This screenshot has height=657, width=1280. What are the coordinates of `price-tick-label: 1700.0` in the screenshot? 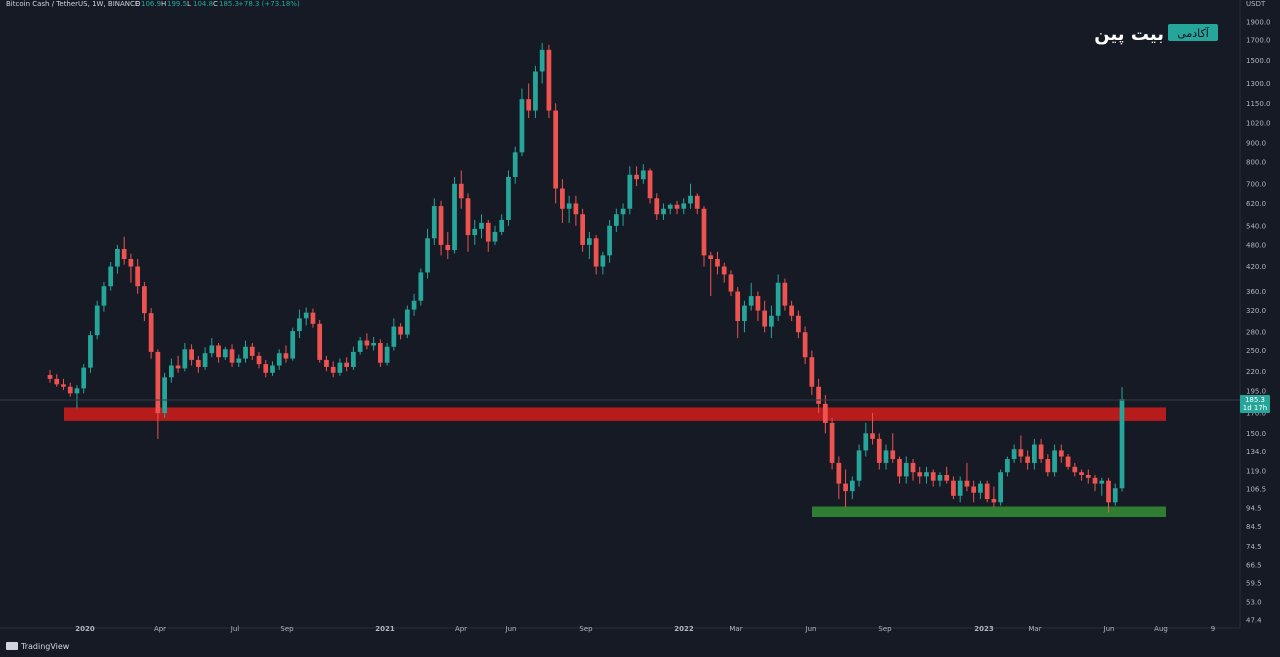 It's located at (1258, 41).